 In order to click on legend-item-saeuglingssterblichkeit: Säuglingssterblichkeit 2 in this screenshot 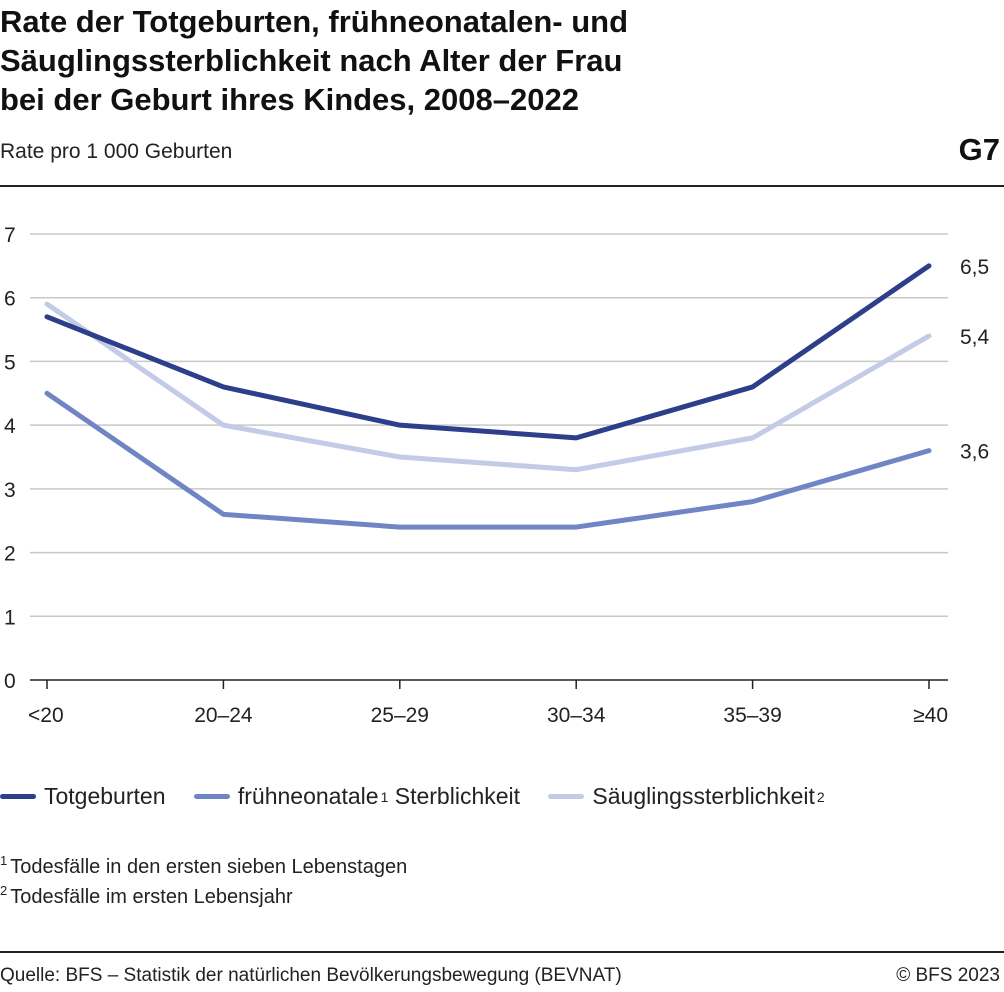, I will do `click(686, 796)`.